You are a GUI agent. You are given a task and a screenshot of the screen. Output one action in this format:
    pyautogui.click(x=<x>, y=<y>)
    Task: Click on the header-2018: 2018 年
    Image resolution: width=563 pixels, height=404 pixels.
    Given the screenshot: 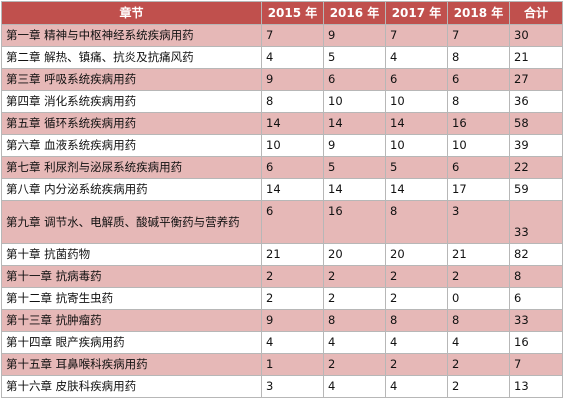 What is the action you would take?
    pyautogui.click(x=478, y=13)
    